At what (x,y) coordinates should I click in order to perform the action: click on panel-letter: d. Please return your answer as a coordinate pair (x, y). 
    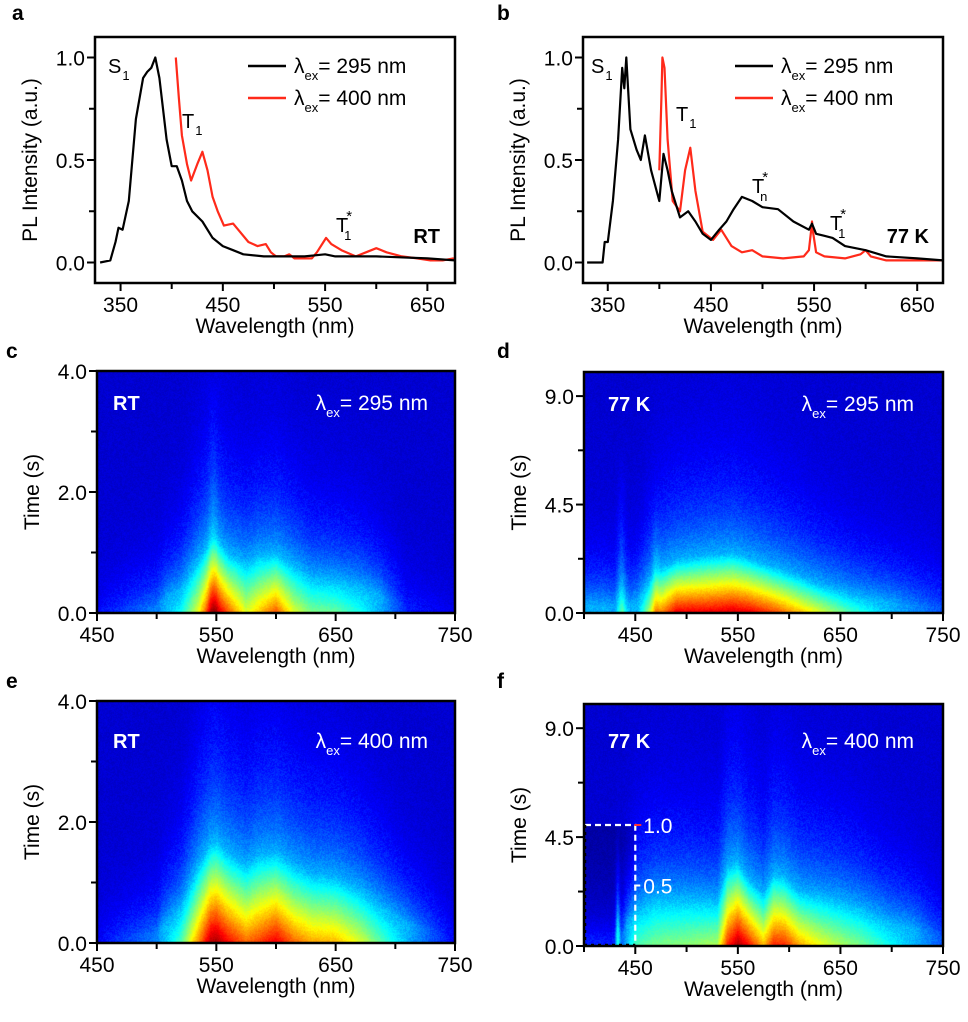
    Looking at the image, I should click on (503, 351).